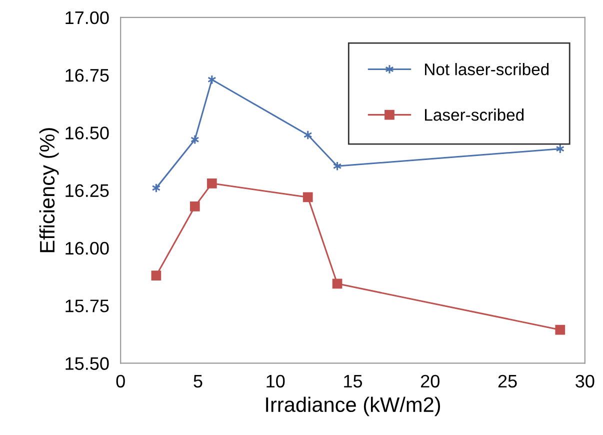 The image size is (603, 435). Describe the element at coordinates (49, 190) in the screenshot. I see `y-axis-title: Efficiency (%)` at that location.